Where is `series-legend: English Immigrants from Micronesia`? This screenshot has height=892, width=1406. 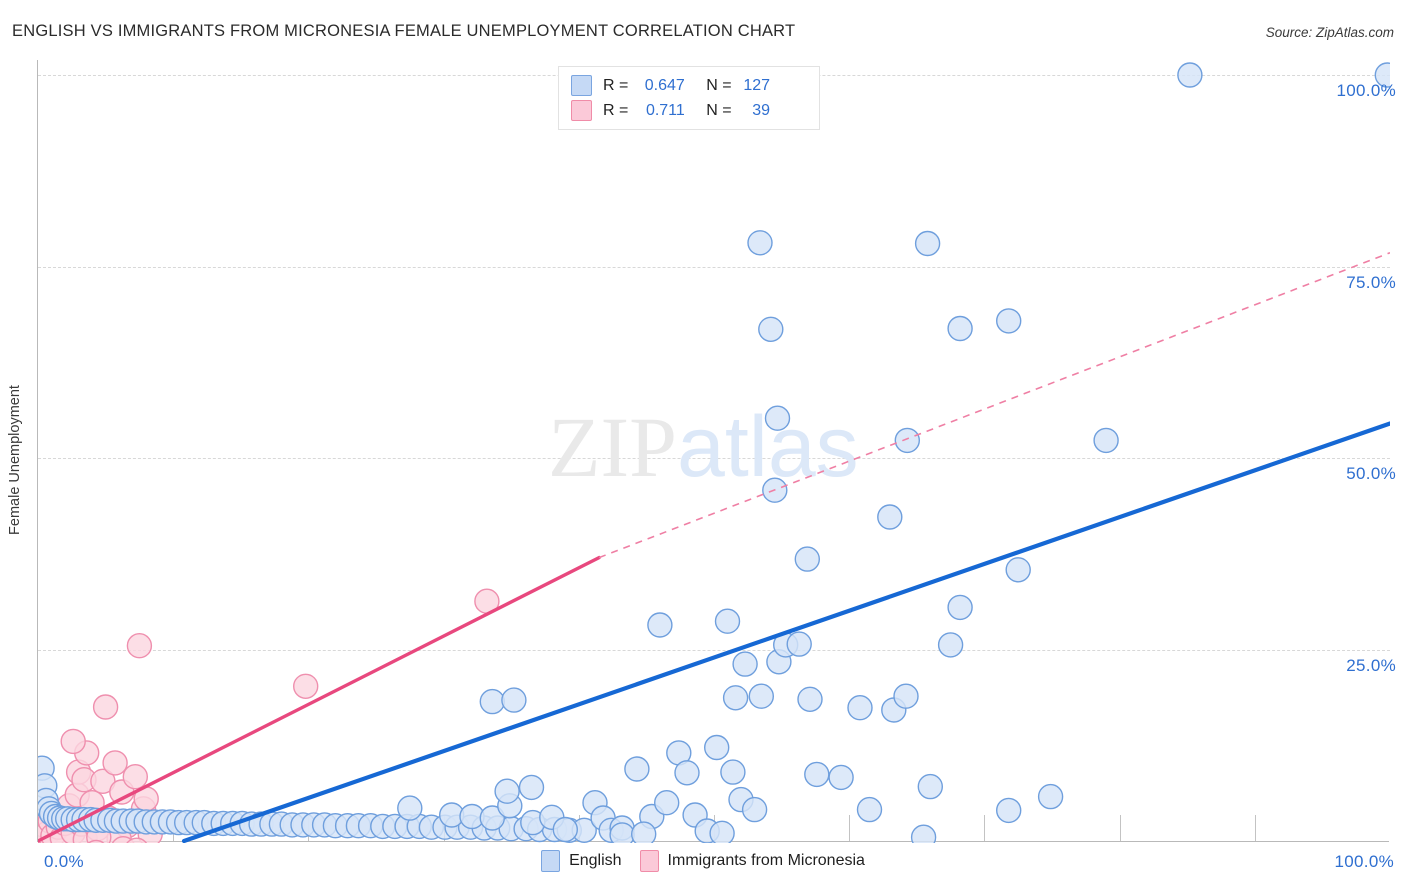 series-legend: English Immigrants from Micronesia is located at coordinates (703, 861).